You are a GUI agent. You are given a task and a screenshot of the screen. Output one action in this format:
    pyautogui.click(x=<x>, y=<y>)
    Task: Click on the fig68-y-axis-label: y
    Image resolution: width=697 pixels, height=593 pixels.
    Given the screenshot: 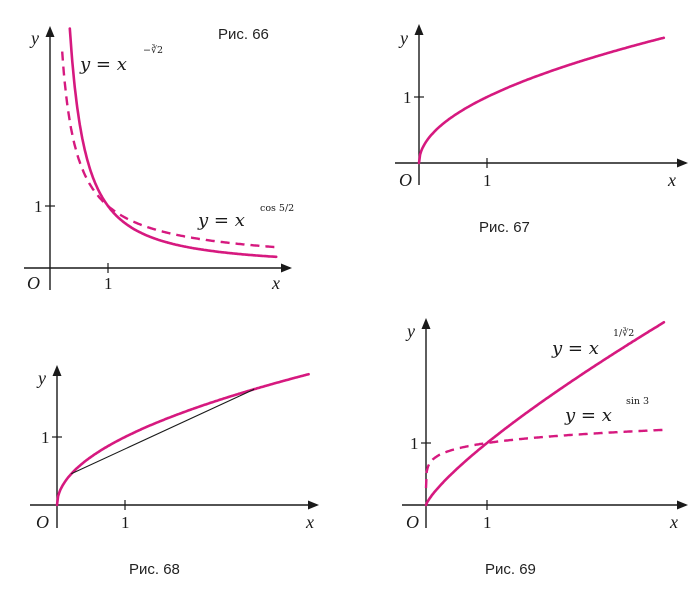 What is the action you would take?
    pyautogui.click(x=41, y=378)
    